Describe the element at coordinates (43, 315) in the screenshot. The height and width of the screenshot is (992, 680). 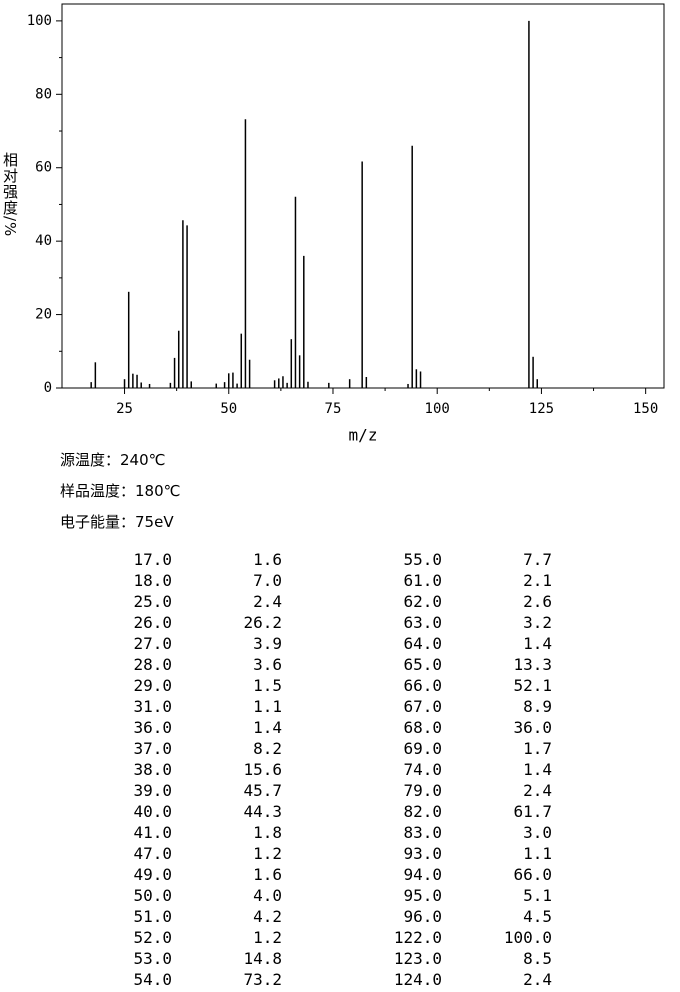
I see `y-tick-label: 20` at that location.